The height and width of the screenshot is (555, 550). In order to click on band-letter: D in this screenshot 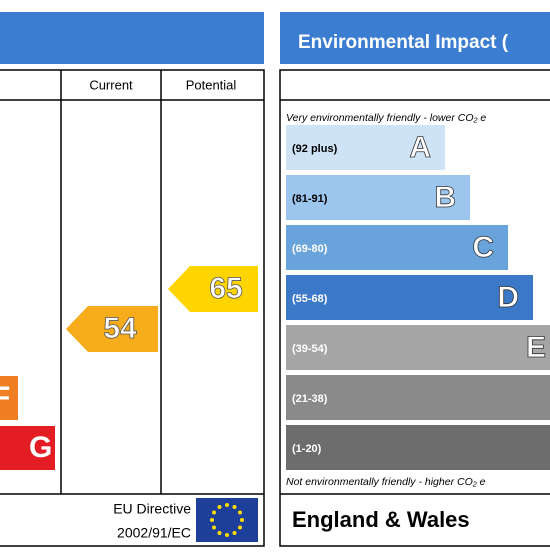, I will do `click(508, 297)`.